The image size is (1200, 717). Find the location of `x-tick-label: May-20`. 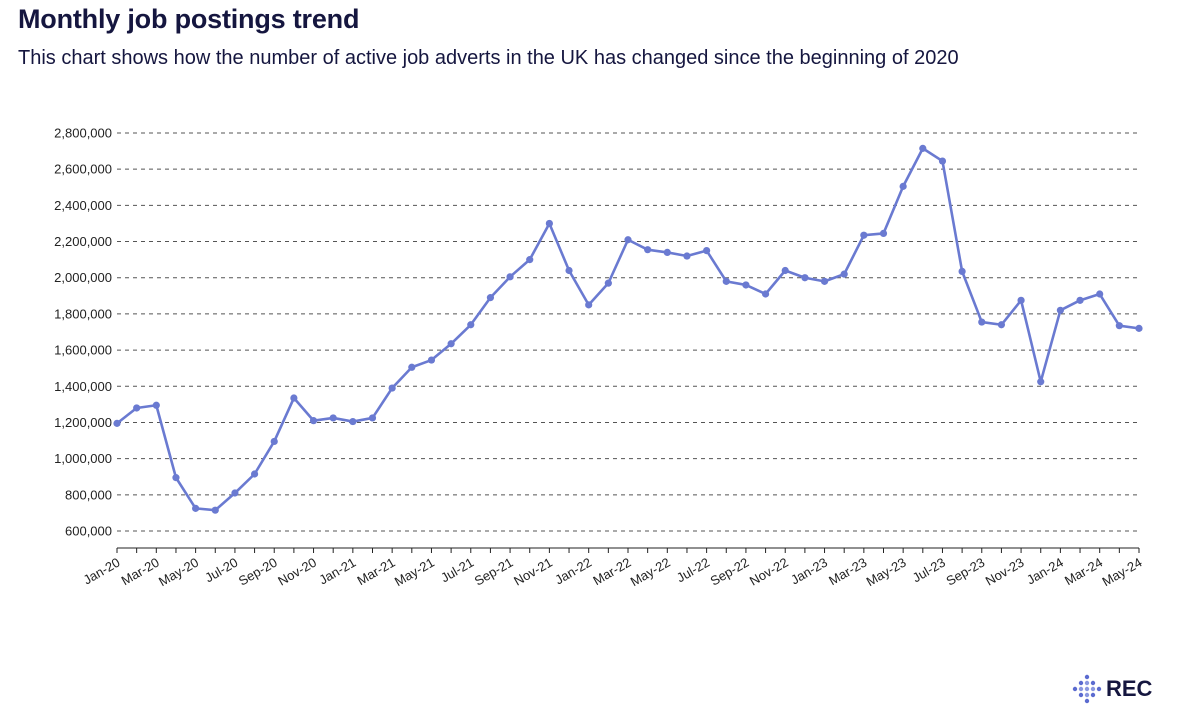

x-tick-label: May-20 is located at coordinates (178, 572).